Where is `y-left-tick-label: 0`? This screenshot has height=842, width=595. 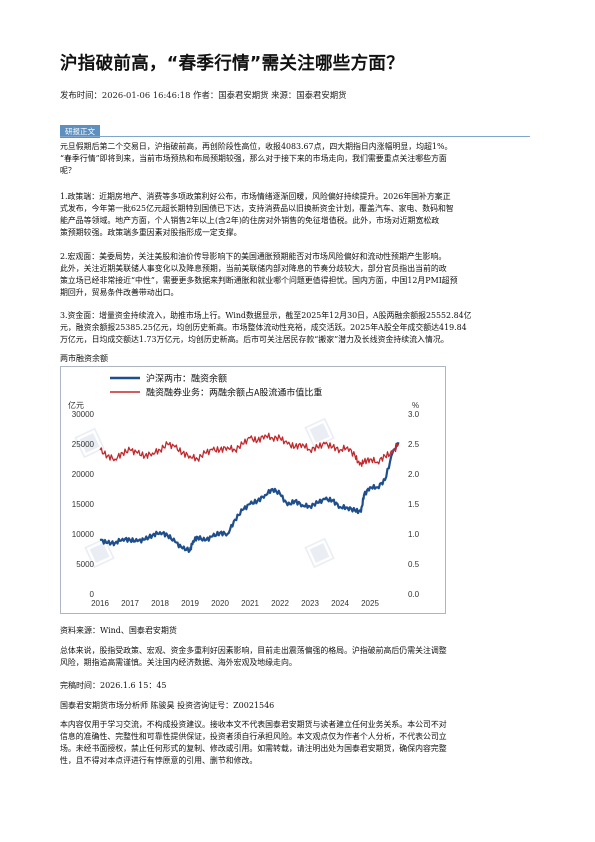 y-left-tick-label: 0 is located at coordinates (92, 594).